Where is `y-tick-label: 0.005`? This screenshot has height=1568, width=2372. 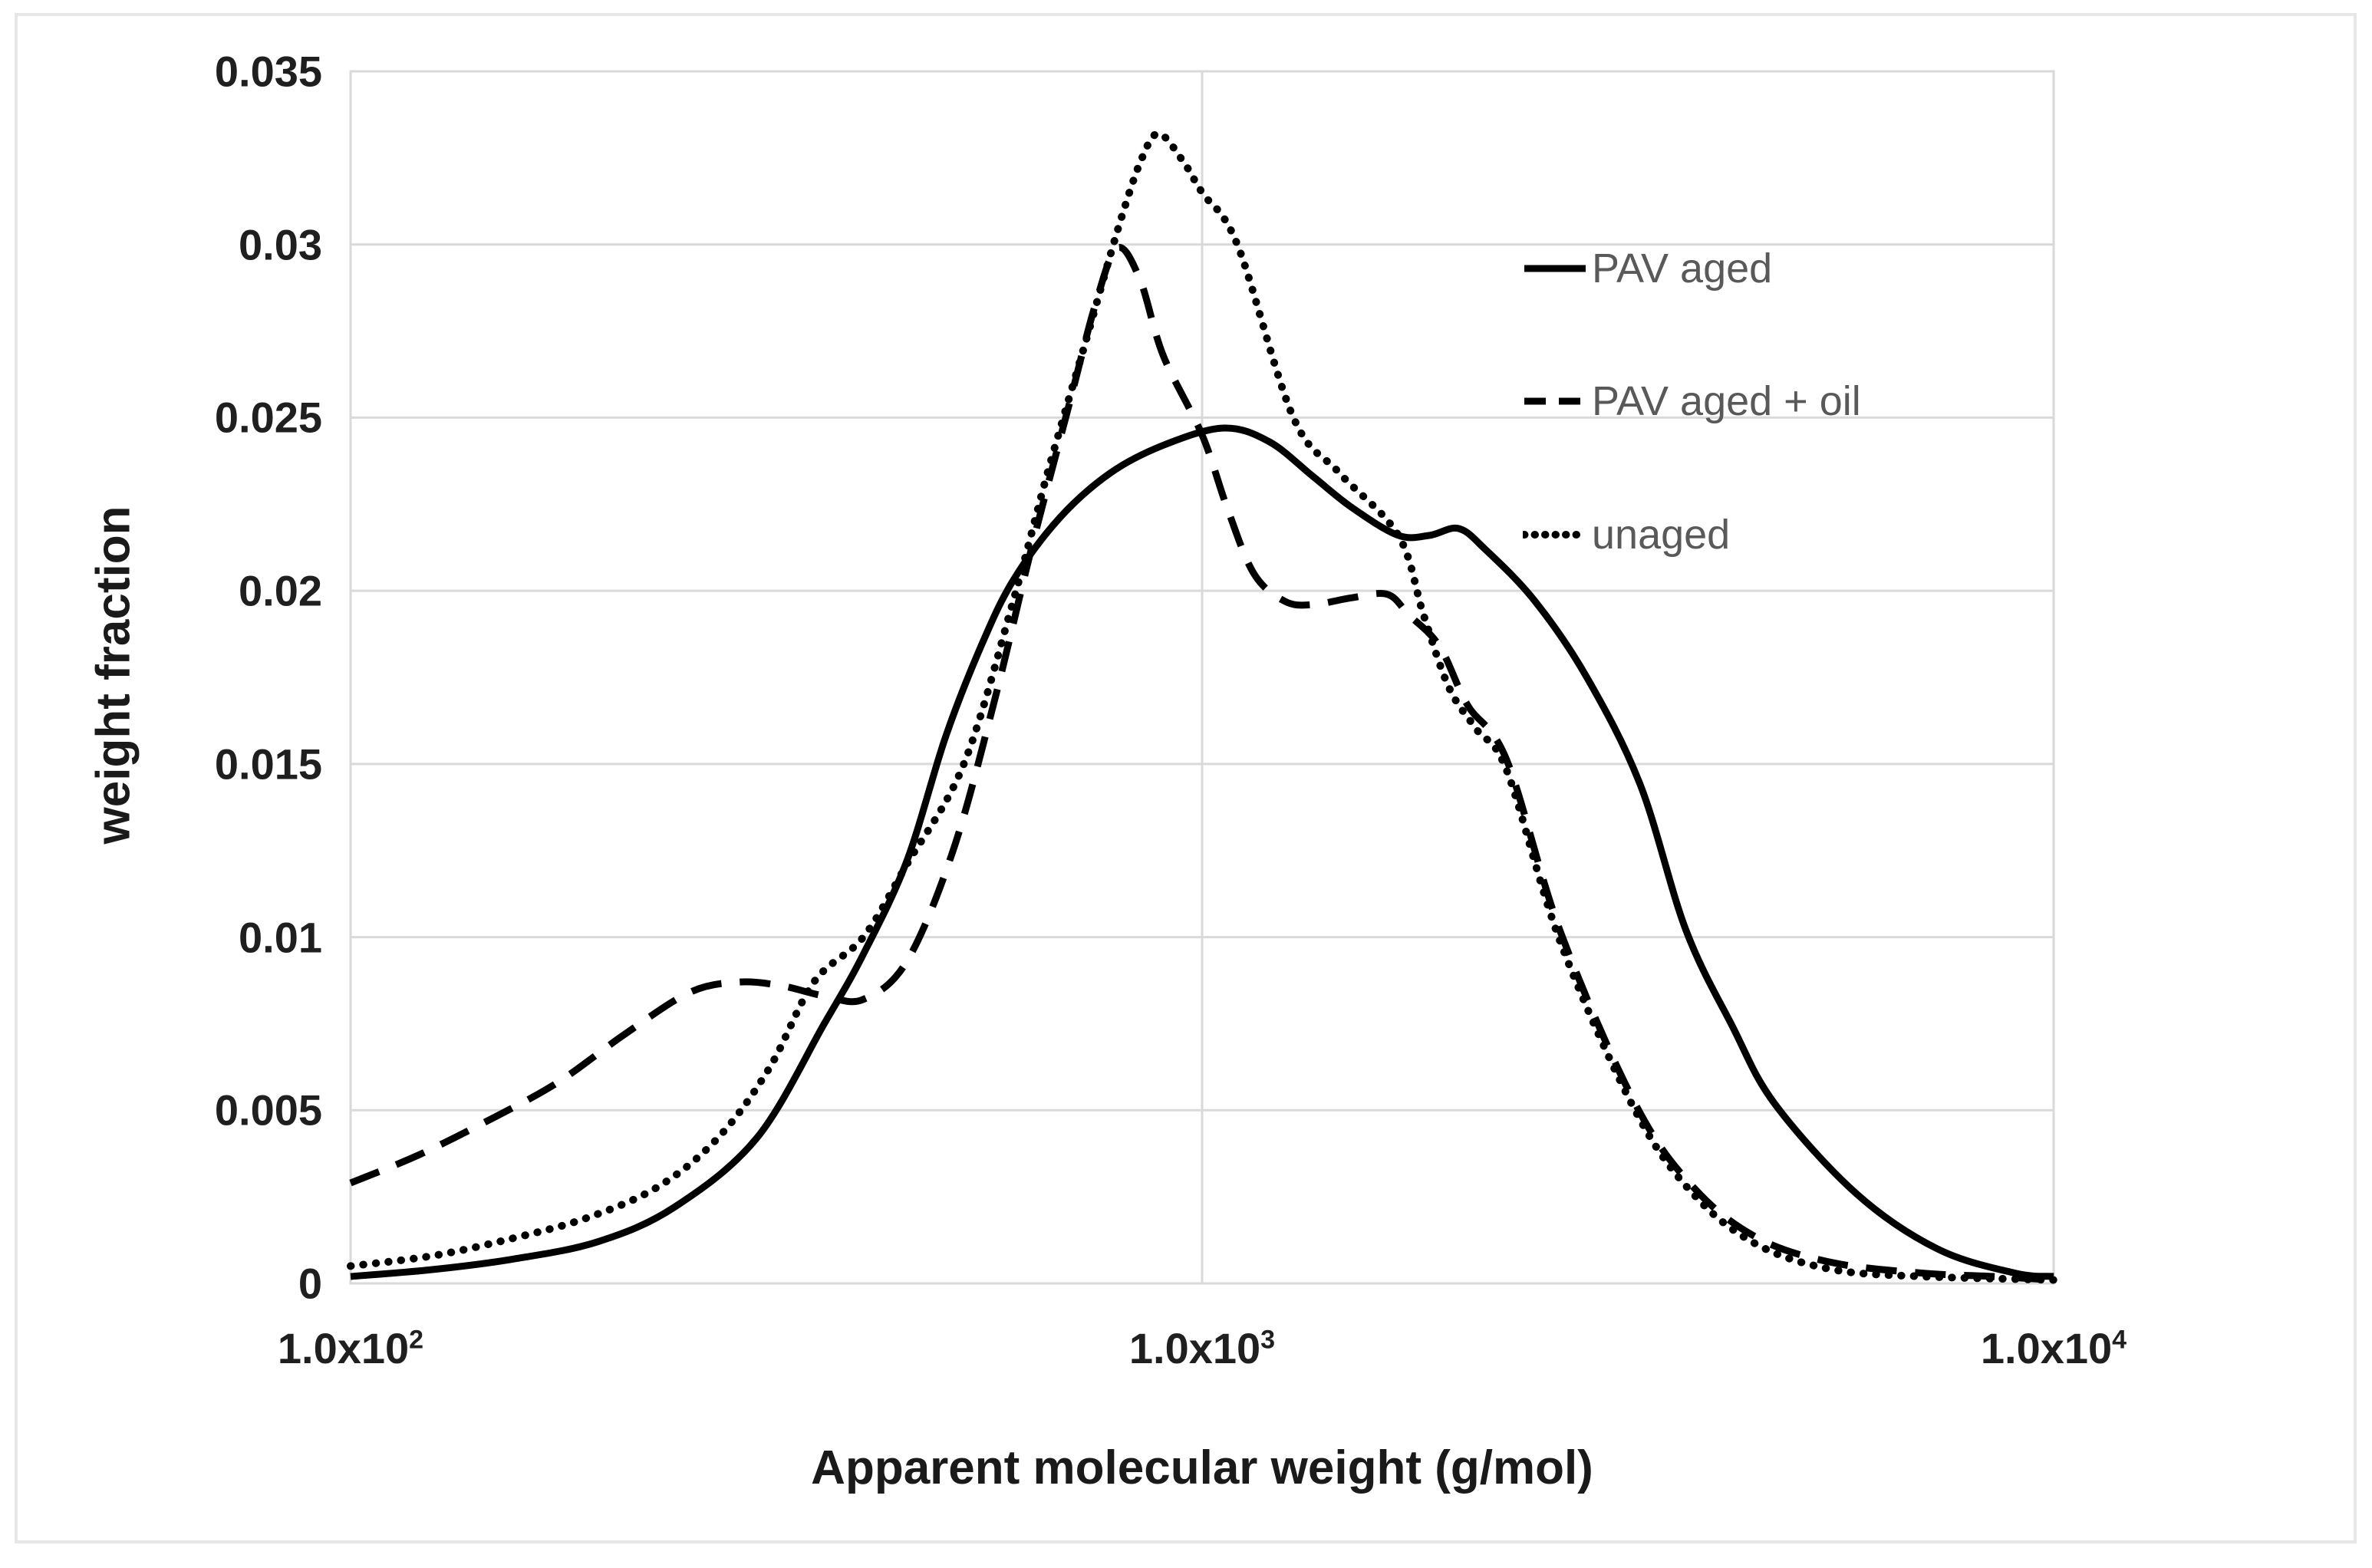 y-tick-label: 0.005 is located at coordinates (268, 1110).